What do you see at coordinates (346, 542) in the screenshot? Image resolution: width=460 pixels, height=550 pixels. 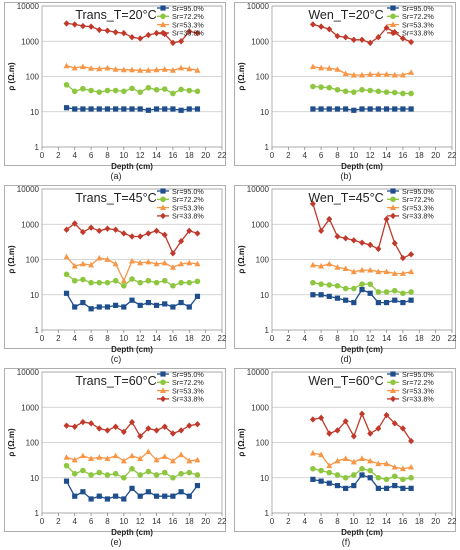 I see `figure-caption: (f)` at bounding box center [346, 542].